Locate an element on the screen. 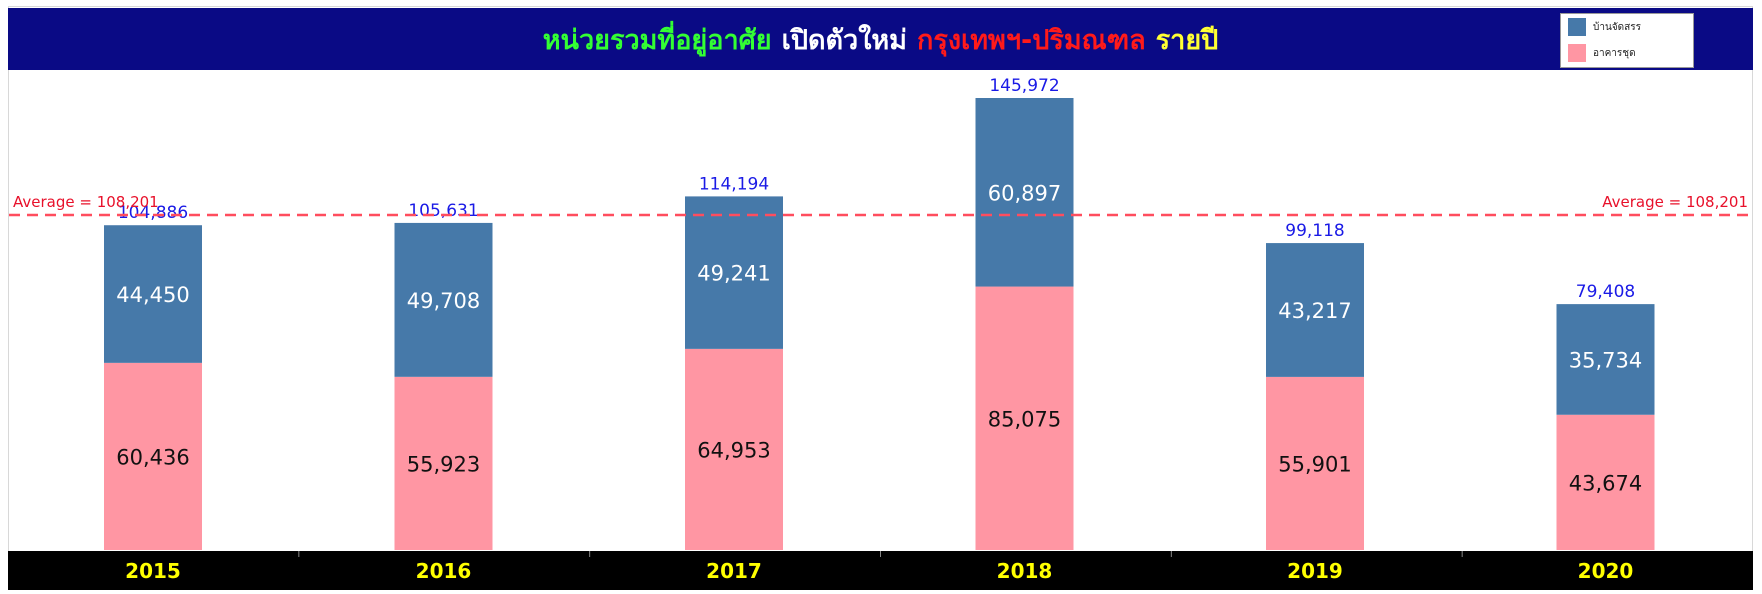 The height and width of the screenshot is (594, 1762). x-tick-label: 2017 is located at coordinates (734, 571).